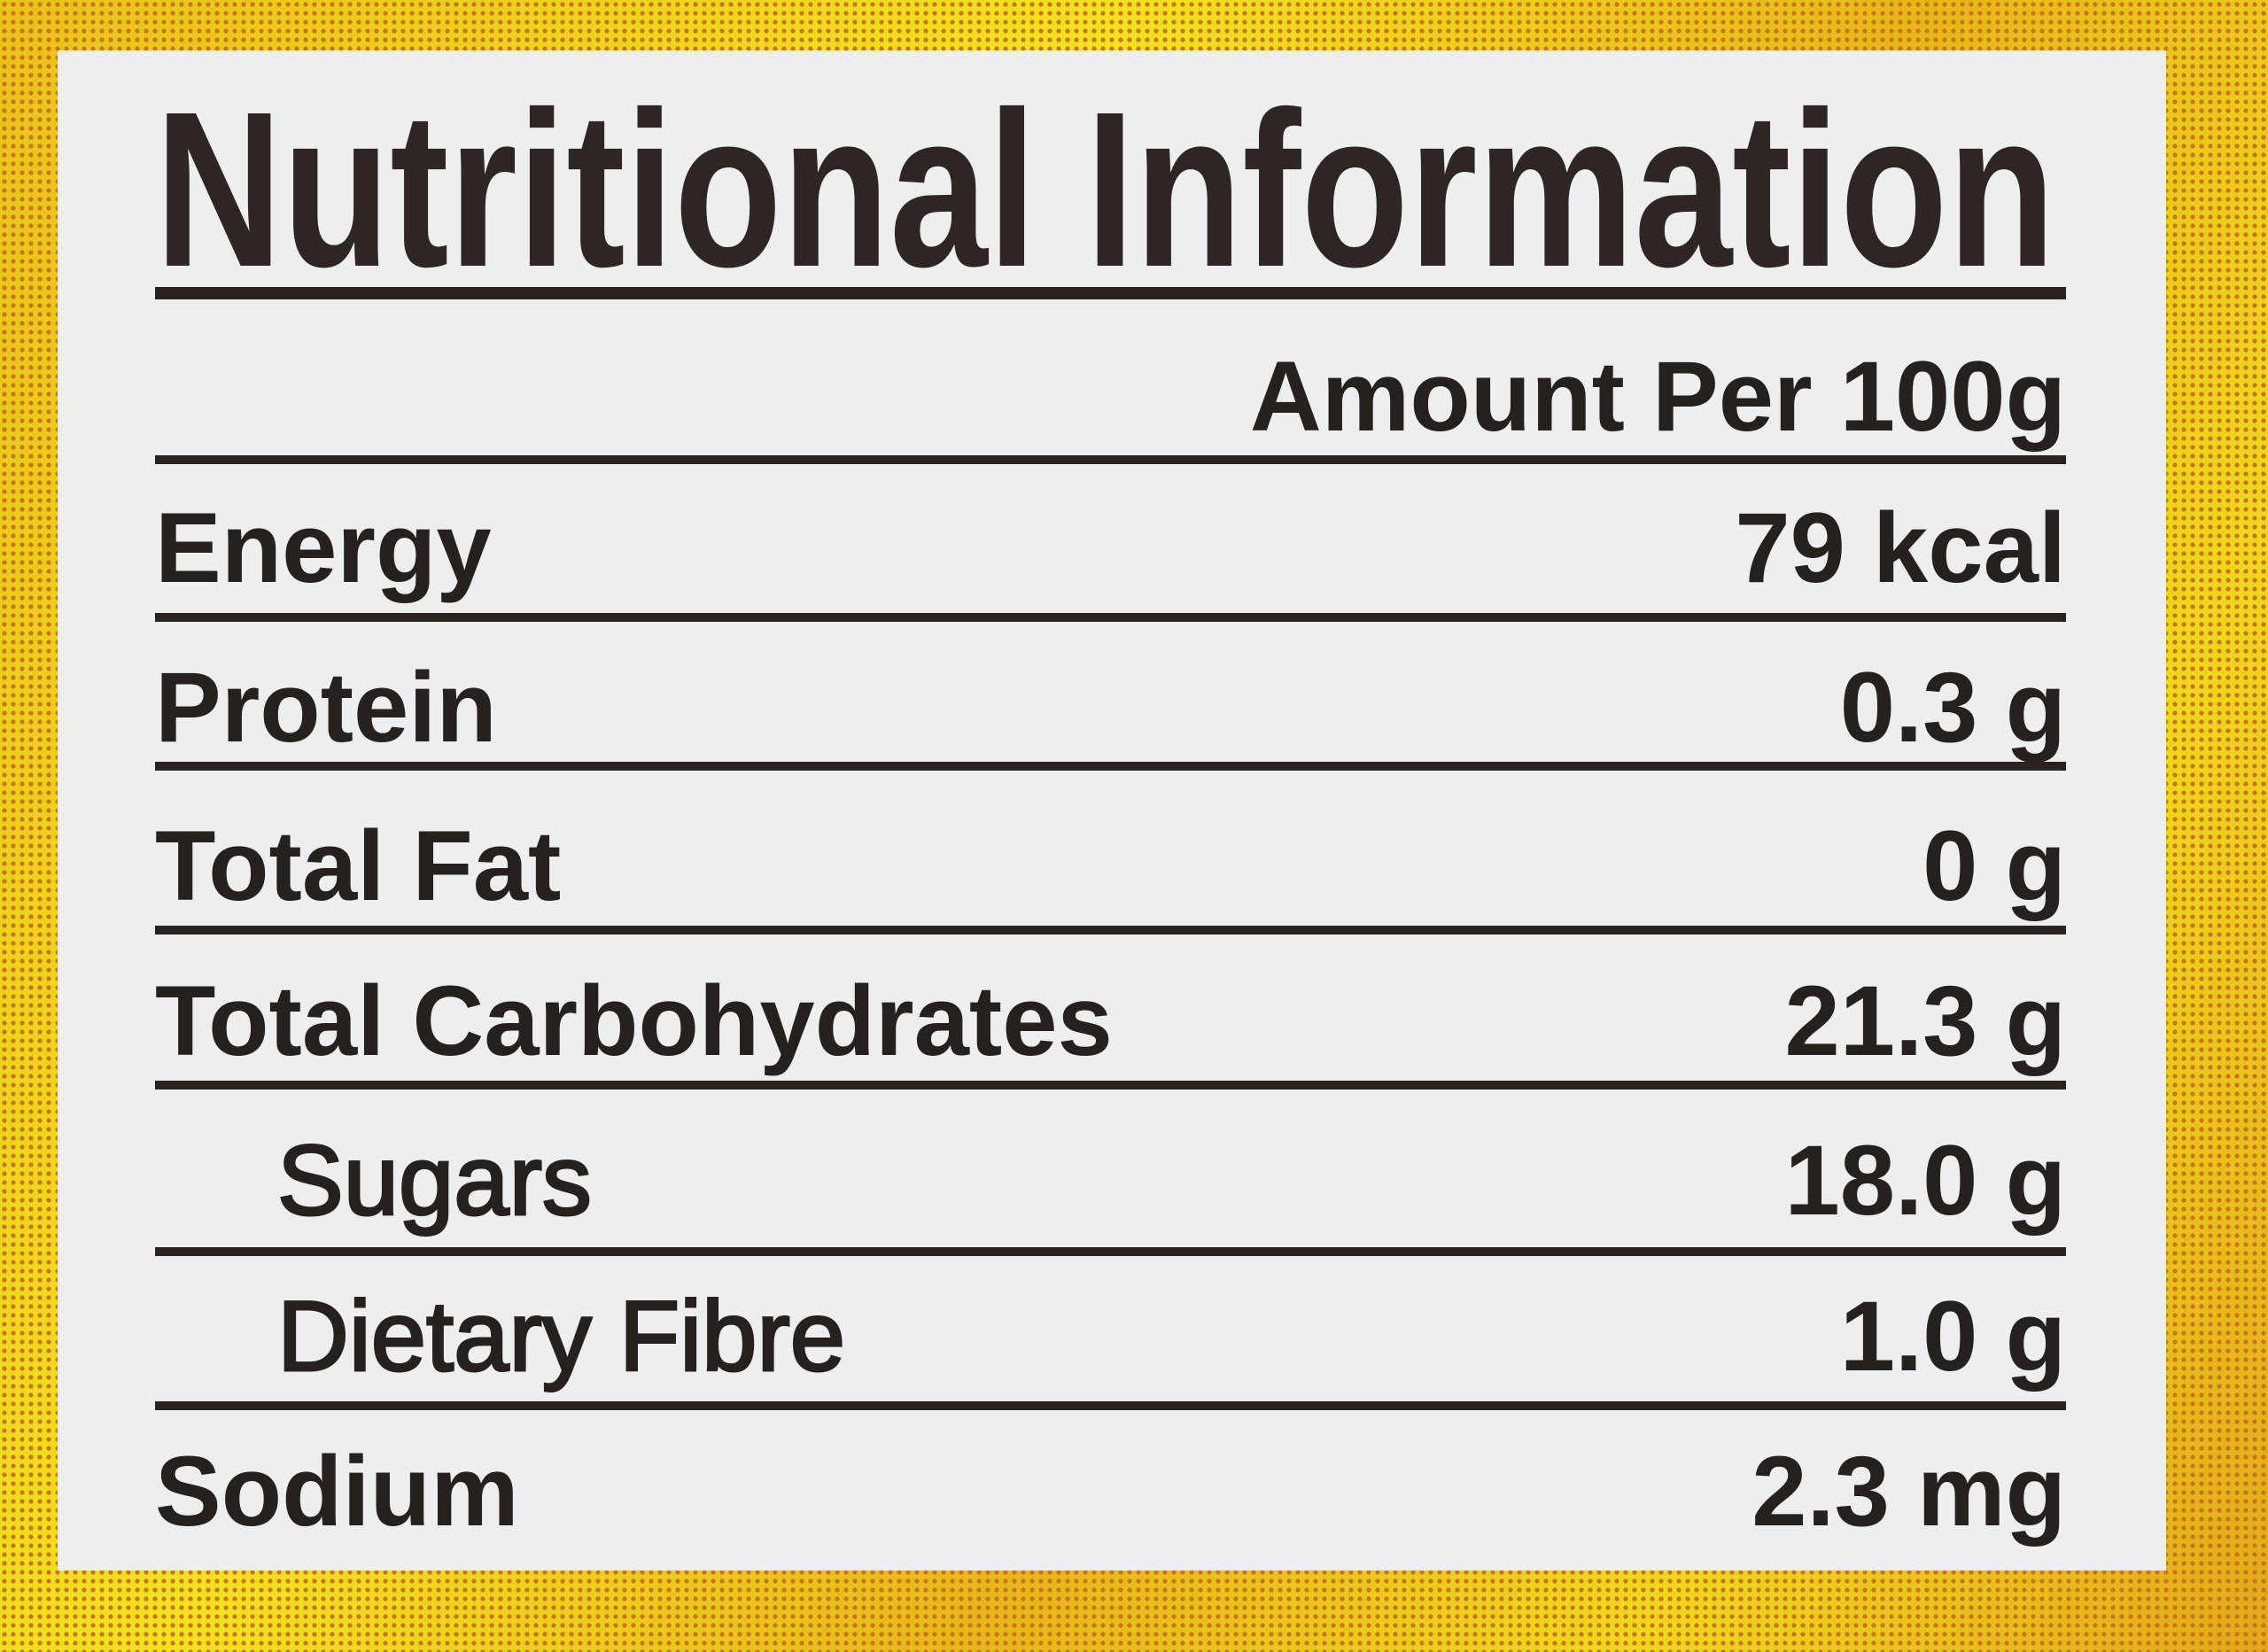 The width and height of the screenshot is (2268, 1652). What do you see at coordinates (1110, 293) in the screenshot?
I see `title-divider` at bounding box center [1110, 293].